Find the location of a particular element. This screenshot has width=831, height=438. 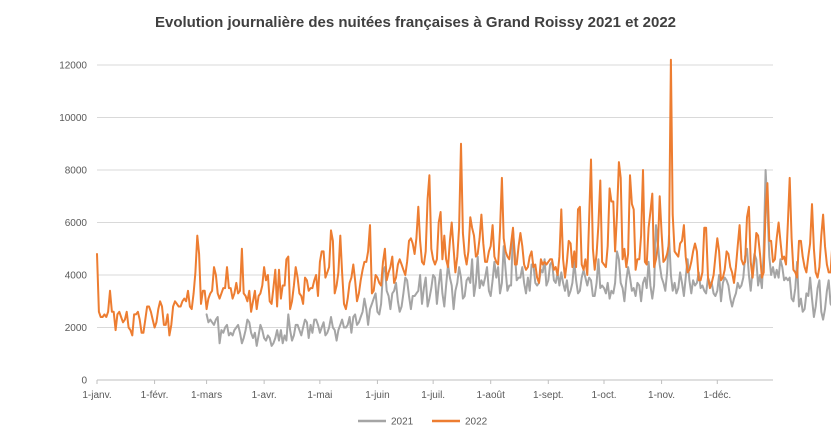

legend-label-2022: 2022 is located at coordinates (476, 422).